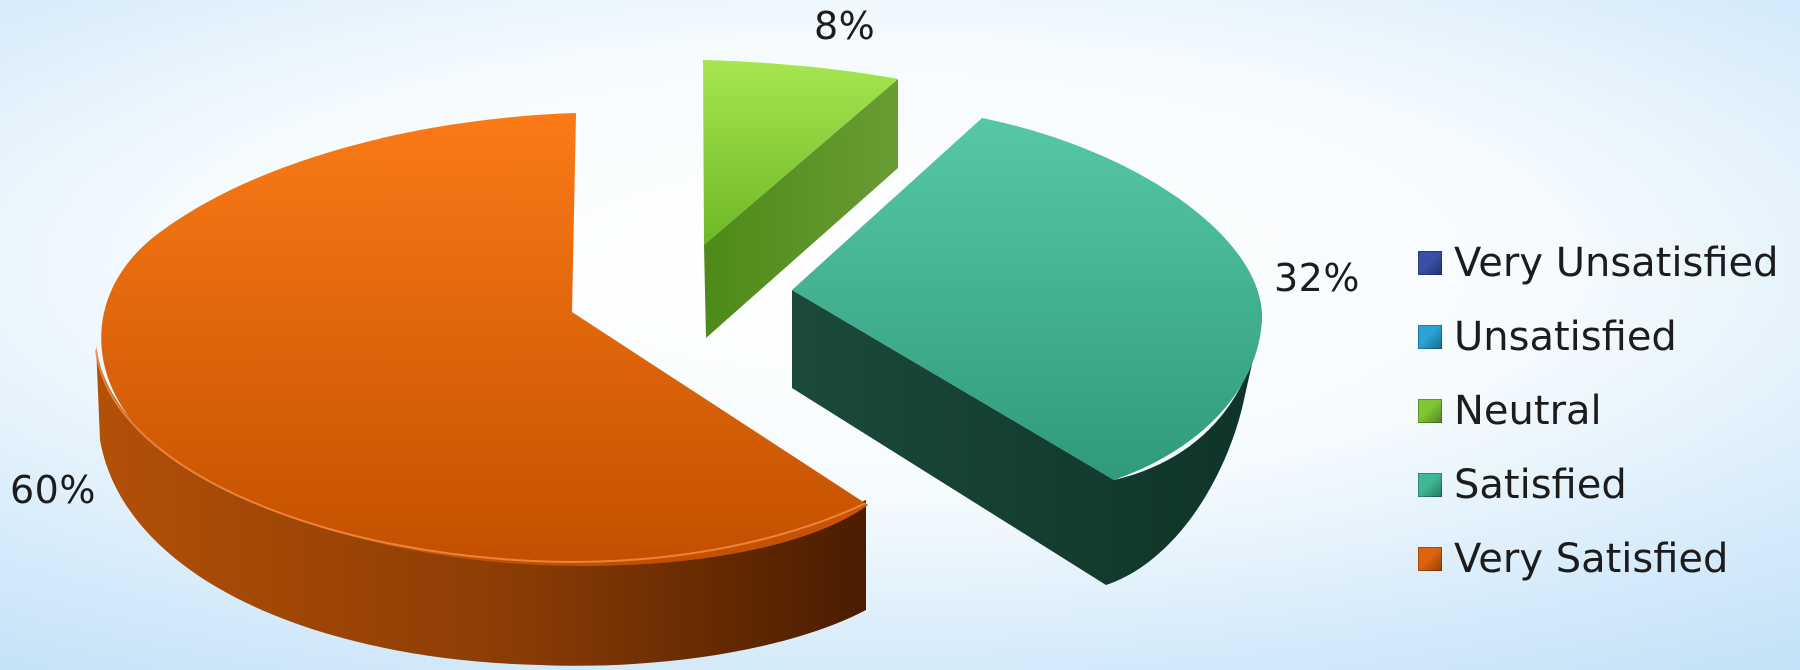  Describe the element at coordinates (1528, 411) in the screenshot. I see `legend-label-neutral: Neutral` at that location.